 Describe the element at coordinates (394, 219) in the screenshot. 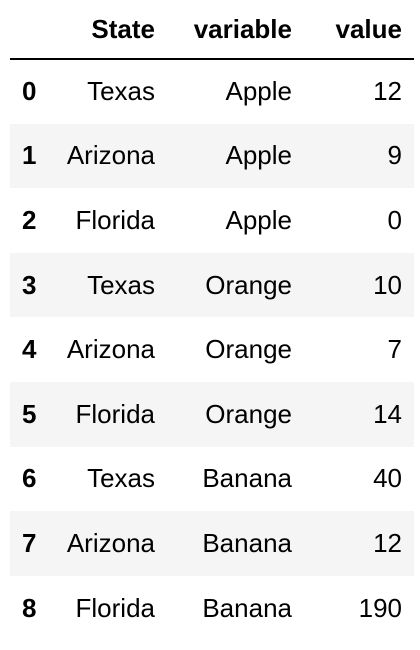

I see `cell-value: 0` at that location.